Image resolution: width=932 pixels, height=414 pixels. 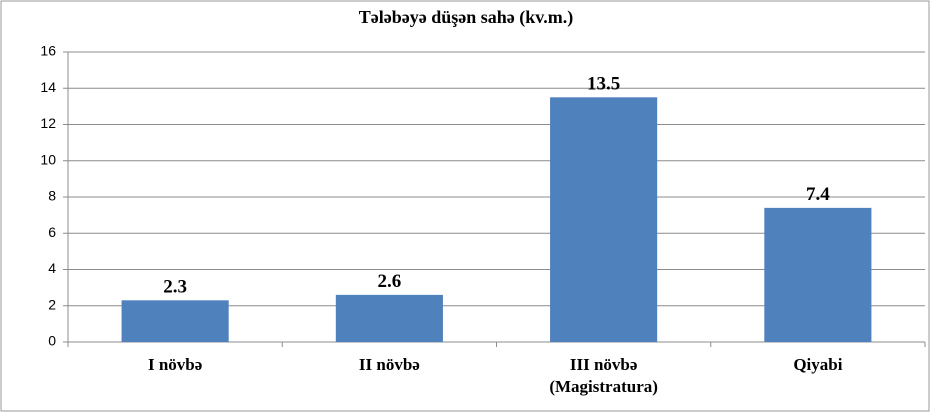 I want to click on x-tick-label: I növbə, so click(x=175, y=364).